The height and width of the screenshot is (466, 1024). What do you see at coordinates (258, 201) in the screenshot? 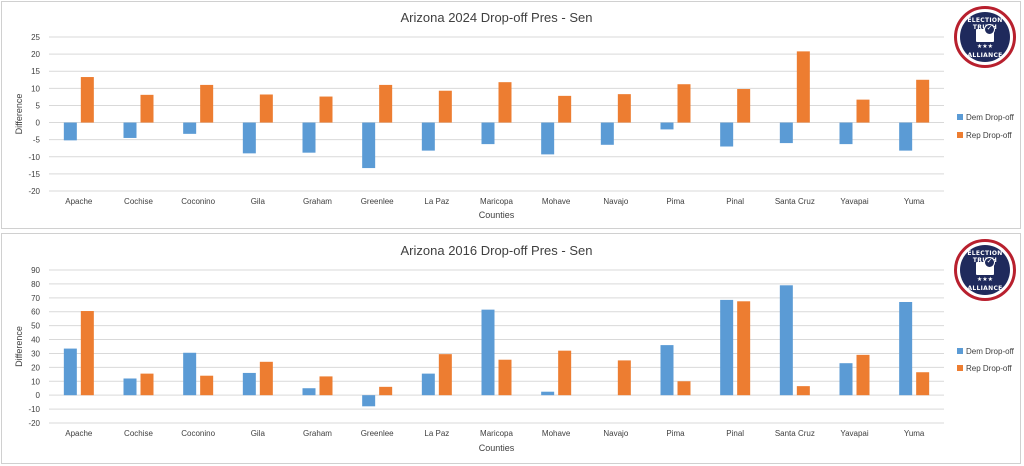
I see `x-tick-label: Gila` at bounding box center [258, 201].